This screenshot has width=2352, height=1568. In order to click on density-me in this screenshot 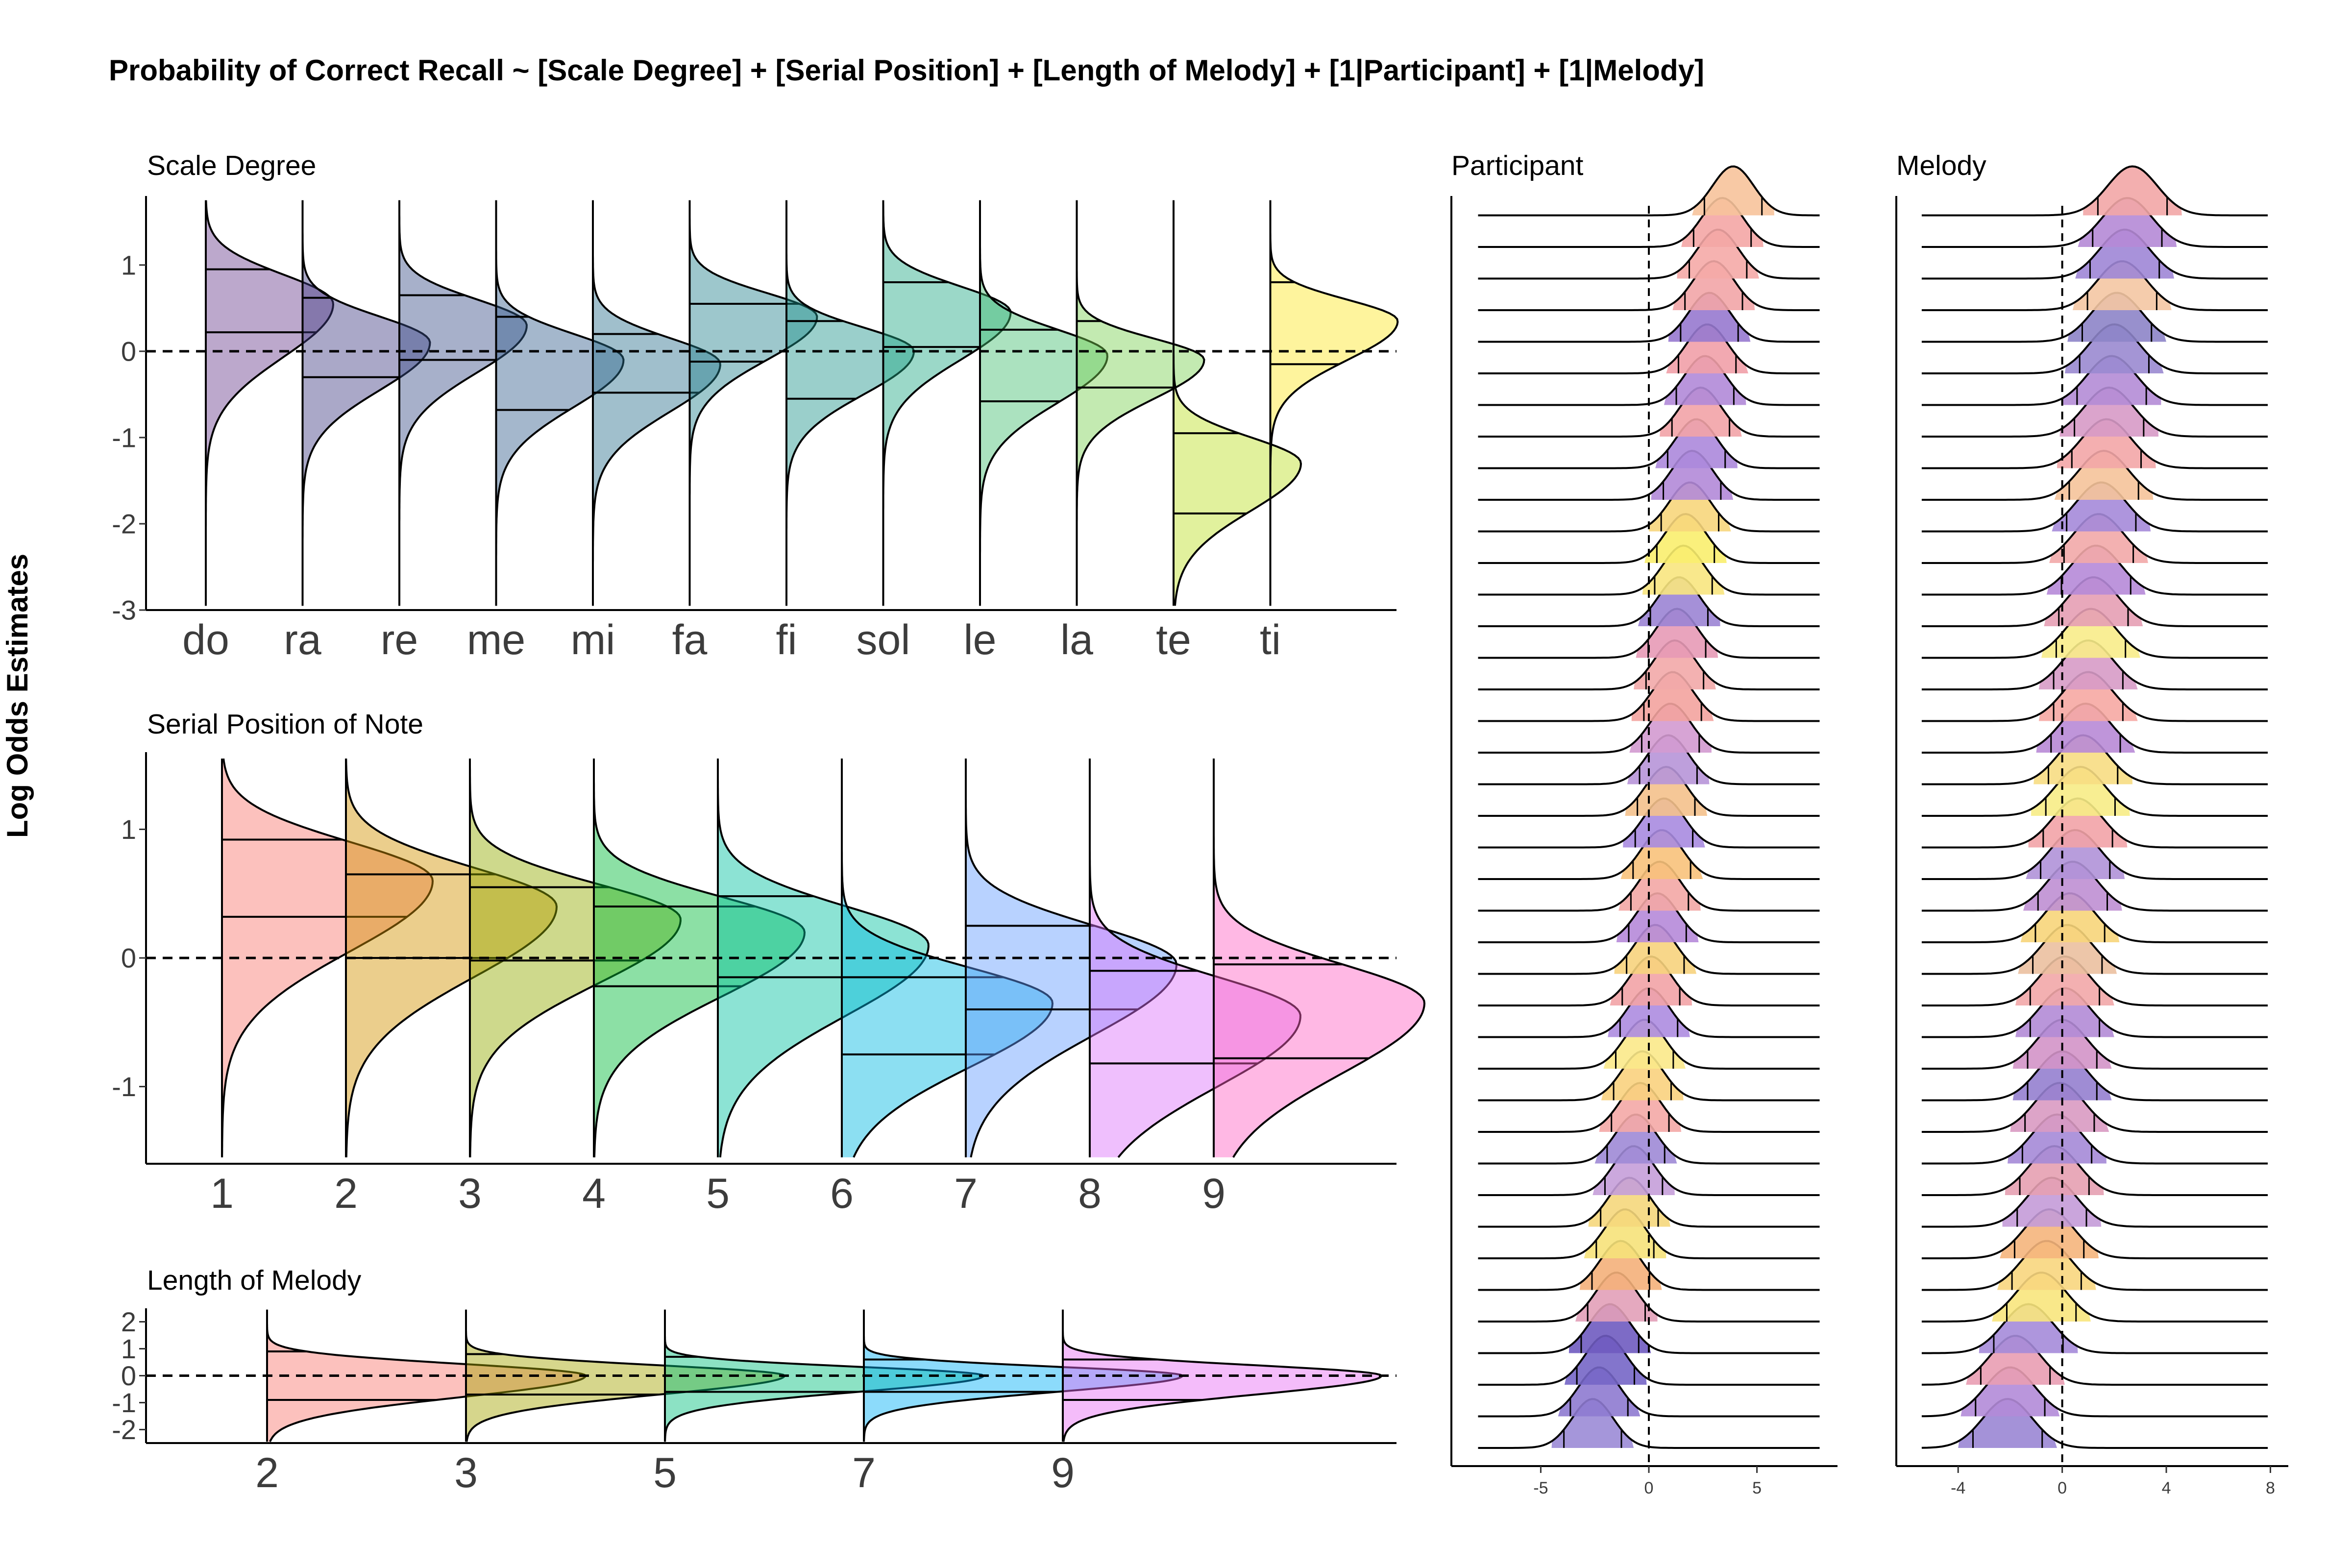, I will do `click(560, 403)`.